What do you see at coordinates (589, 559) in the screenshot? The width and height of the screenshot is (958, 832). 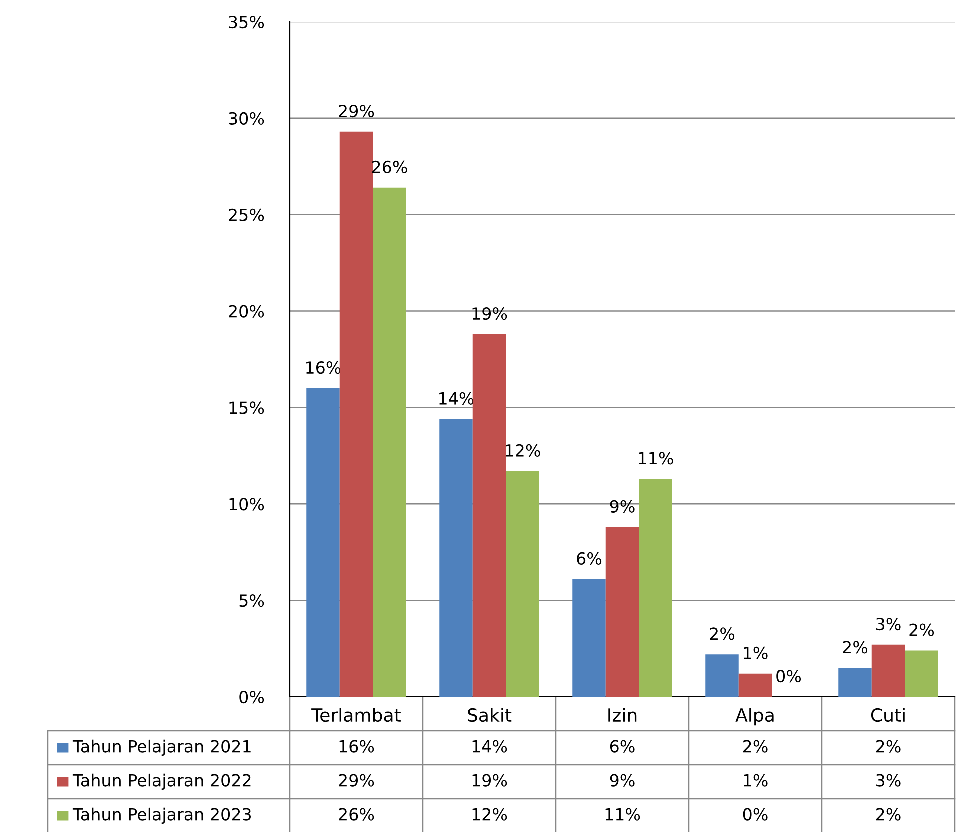 I see `text: 6%` at bounding box center [589, 559].